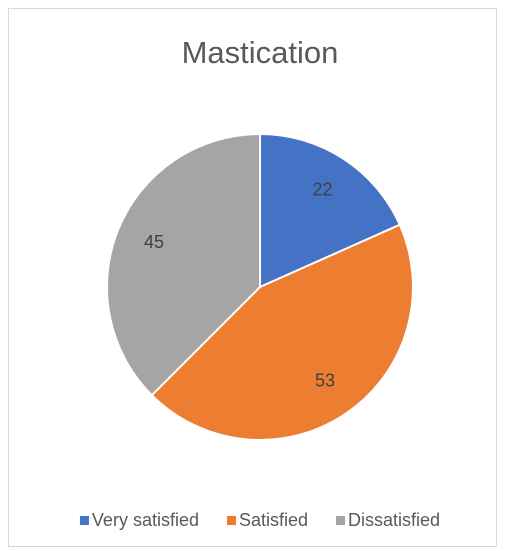 The height and width of the screenshot is (551, 505). Describe the element at coordinates (394, 520) in the screenshot. I see `legend-label: Dissatisfied` at that location.